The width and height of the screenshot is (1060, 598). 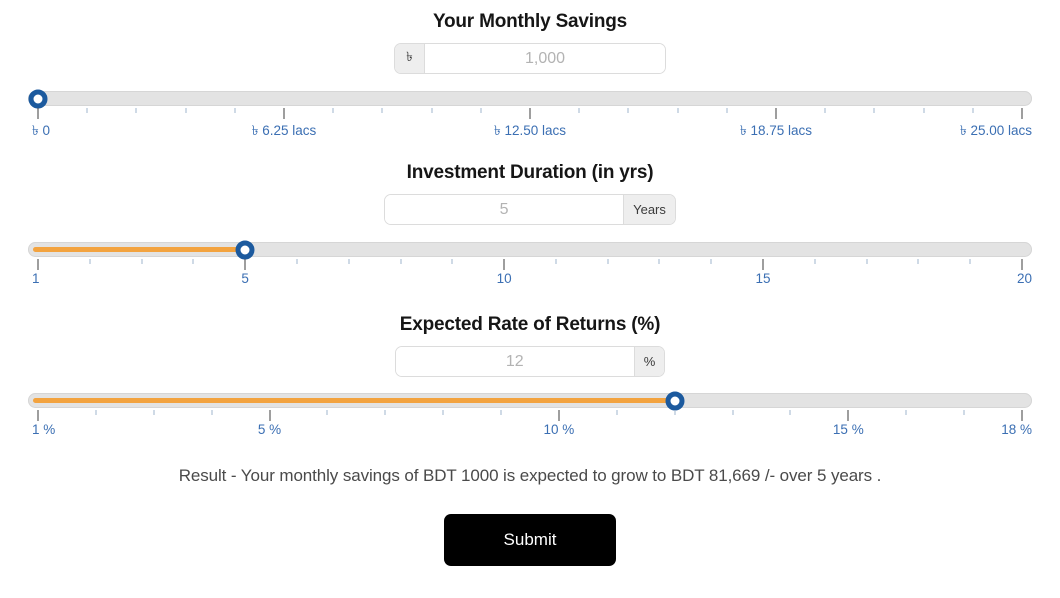 I want to click on submit-row: Submit, so click(x=530, y=540).